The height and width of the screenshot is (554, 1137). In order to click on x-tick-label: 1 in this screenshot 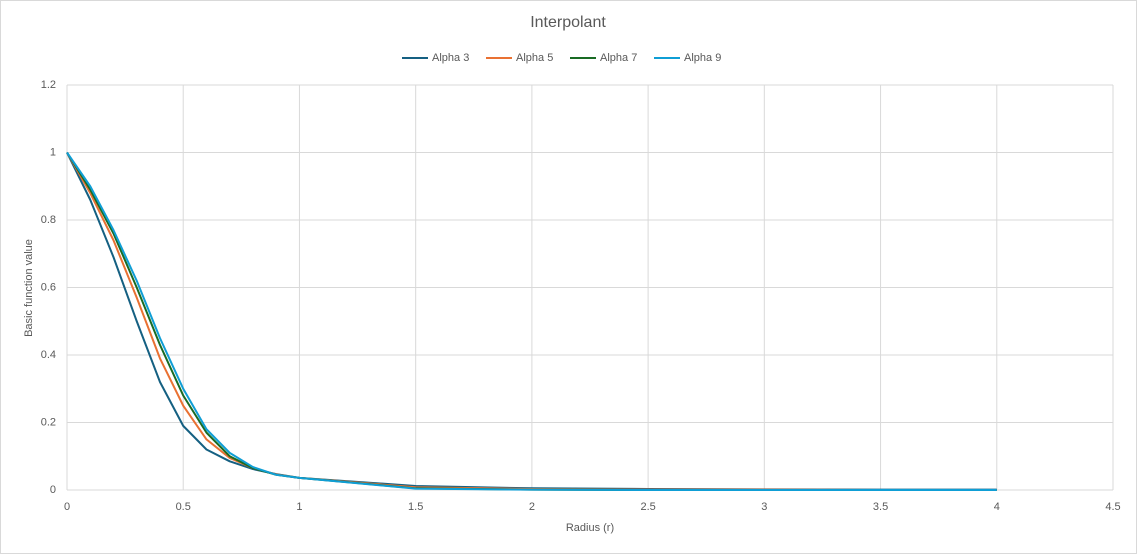, I will do `click(299, 507)`.